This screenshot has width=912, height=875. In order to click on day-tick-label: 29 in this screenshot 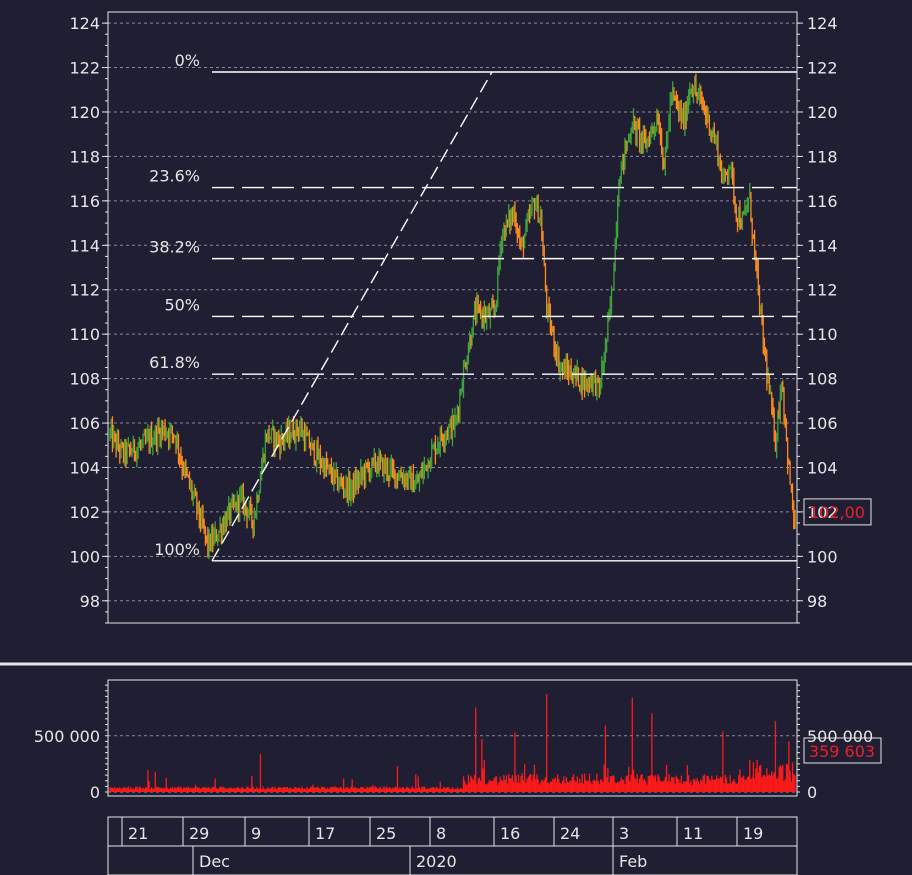, I will do `click(199, 833)`.